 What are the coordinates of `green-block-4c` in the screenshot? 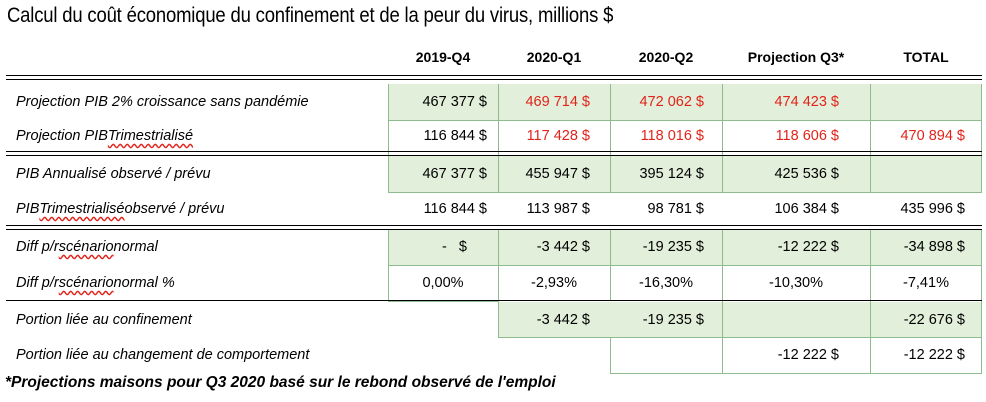 It's located at (926, 319).